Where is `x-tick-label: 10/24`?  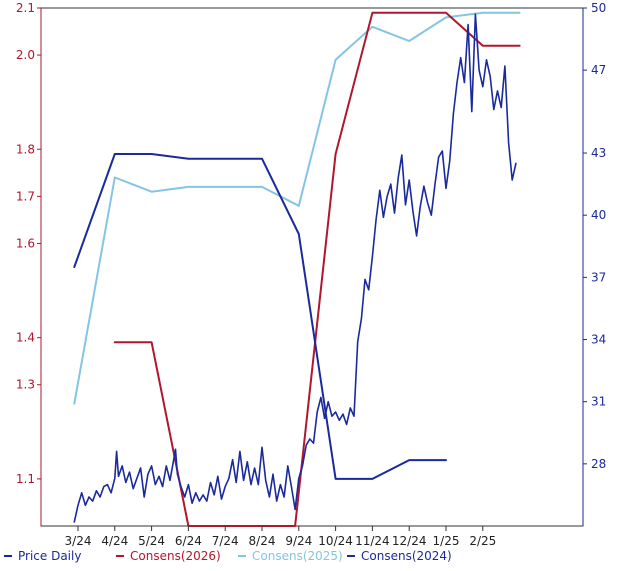 x-tick-label: 10/24 is located at coordinates (335, 541).